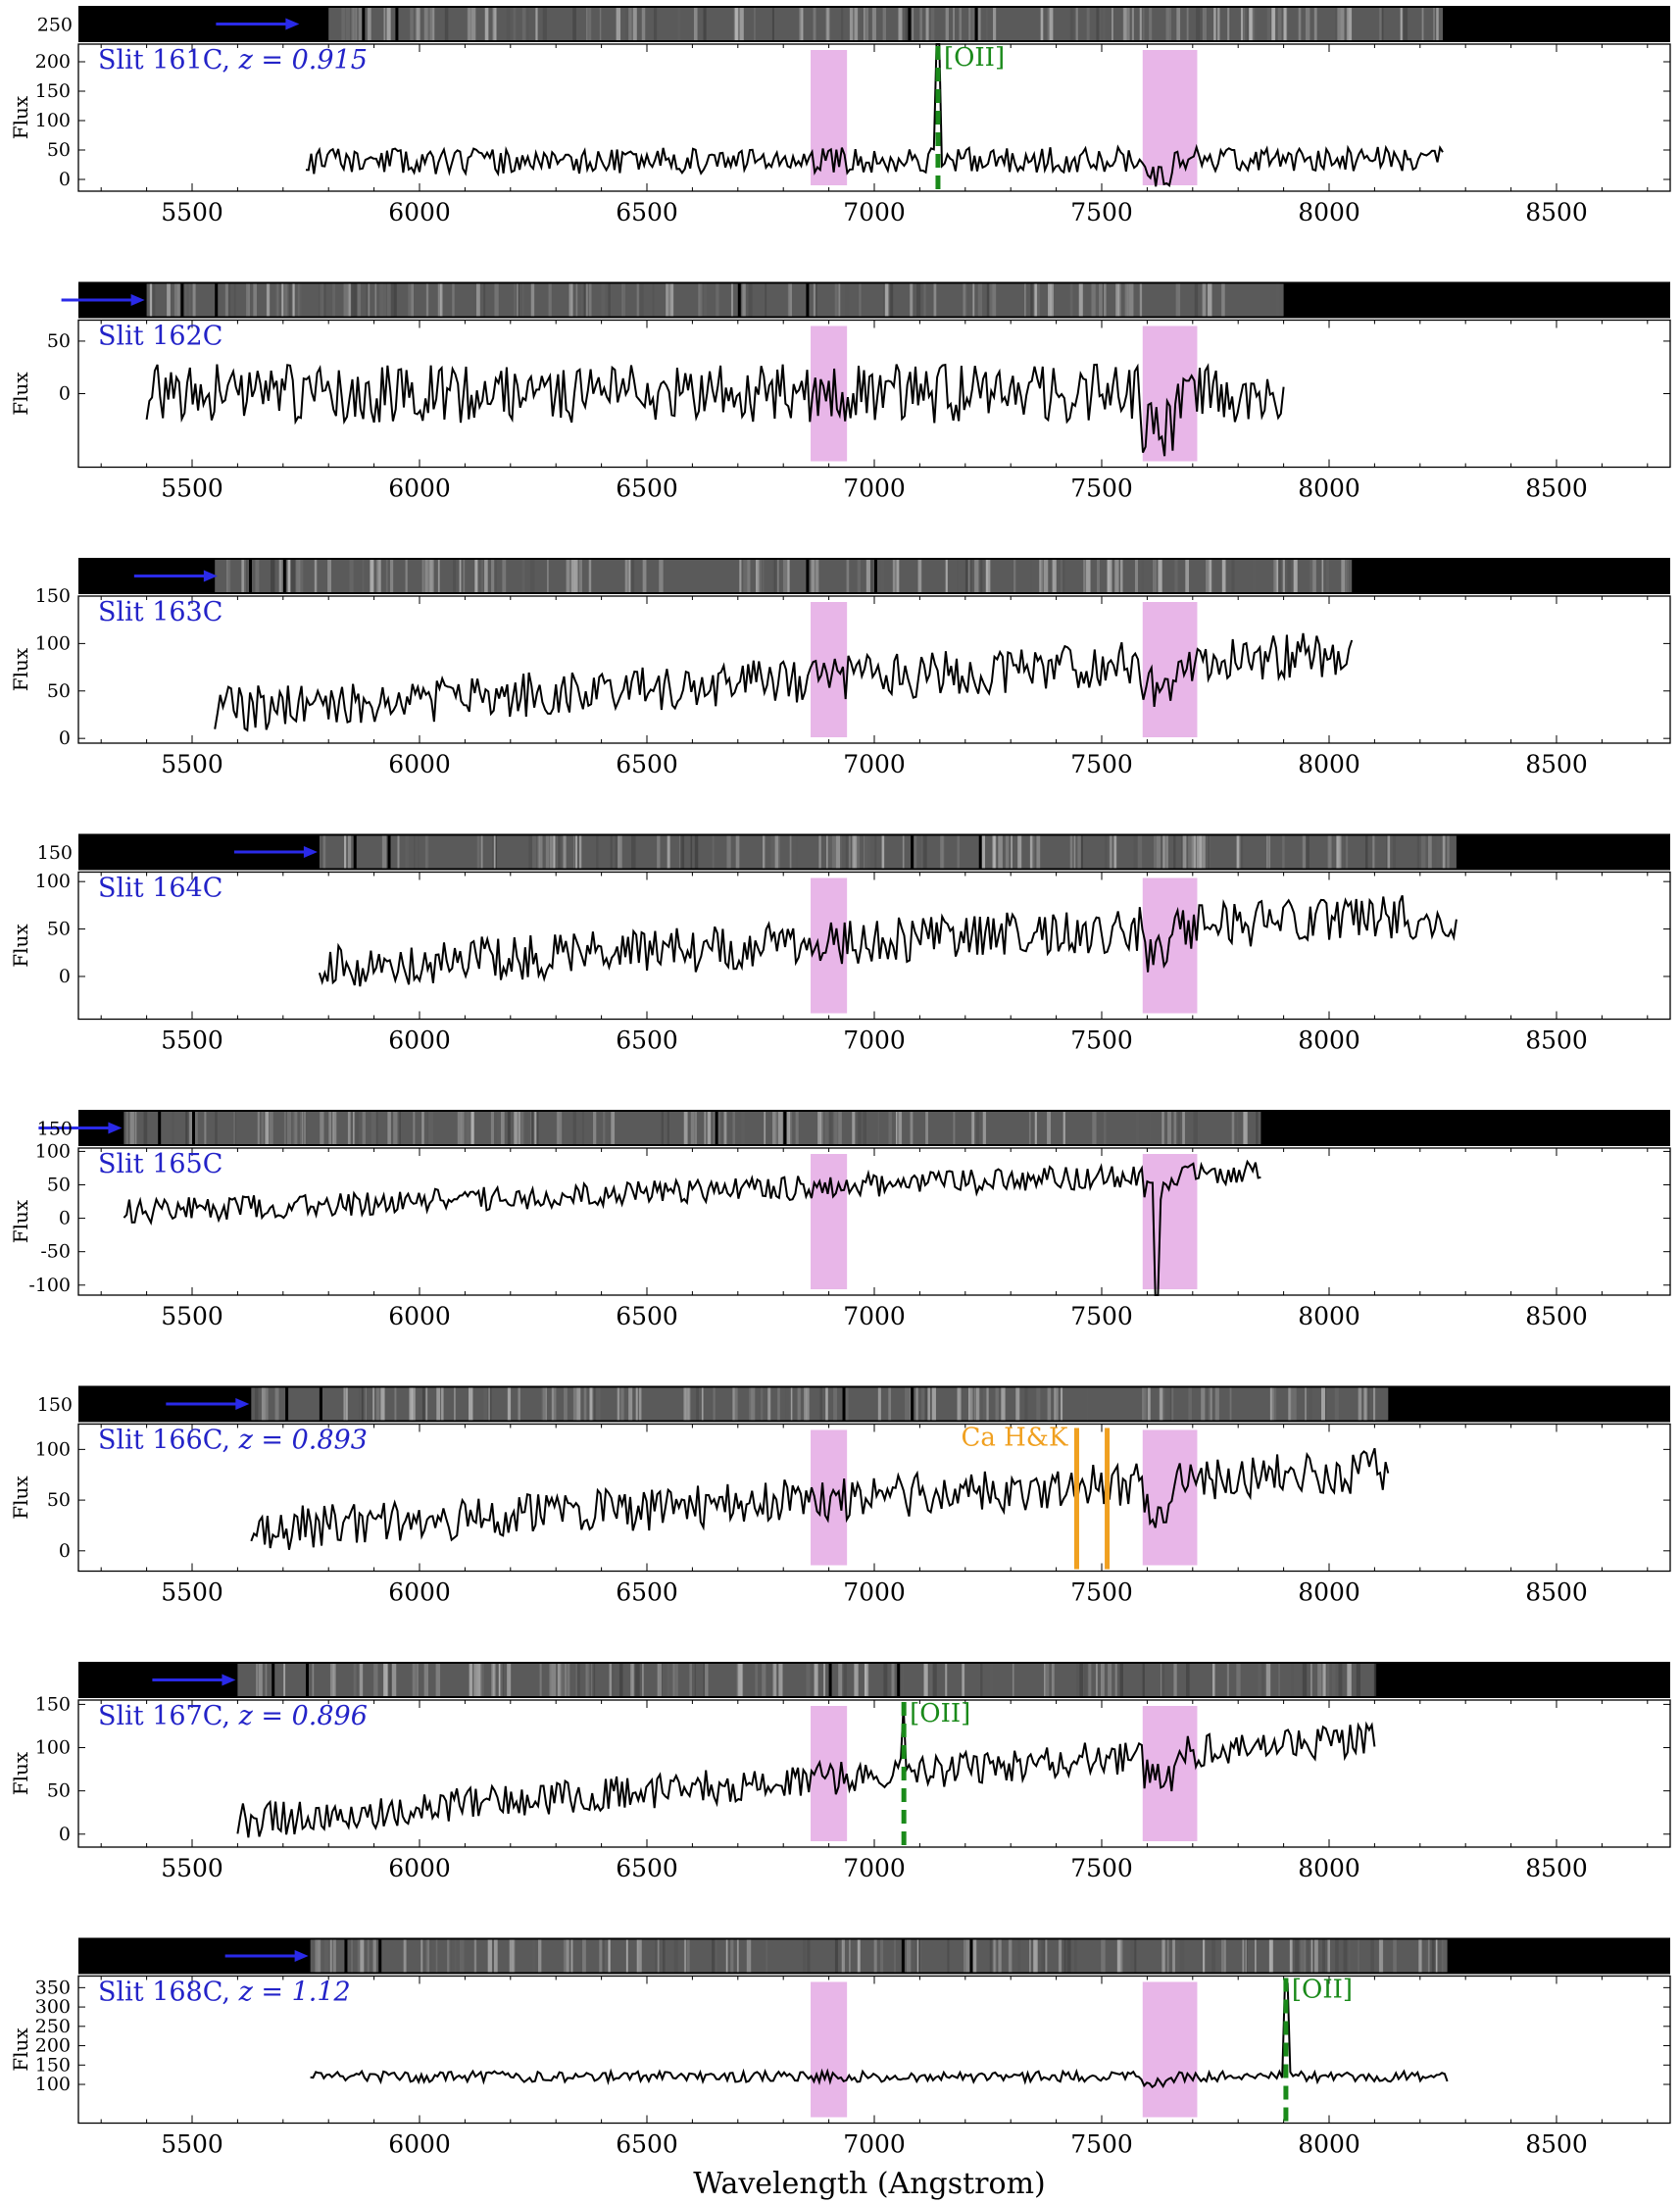 This screenshot has height=2203, width=1680. Describe the element at coordinates (59, 1791) in the screenshot. I see `y-tick-label: 50` at that location.